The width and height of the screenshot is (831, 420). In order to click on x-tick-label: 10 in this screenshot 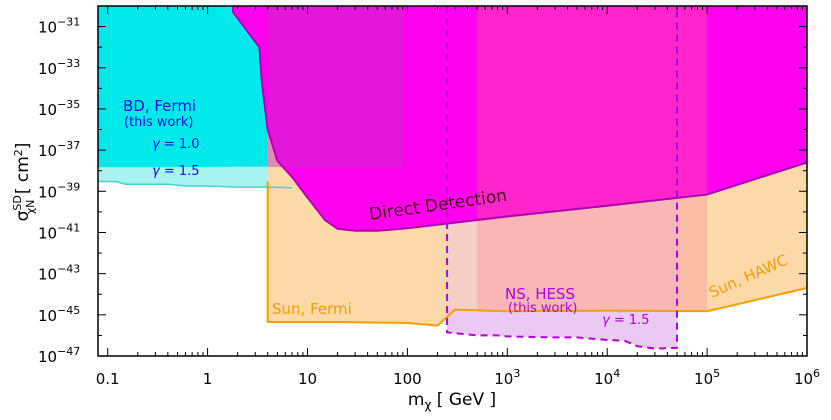, I will do `click(307, 379)`.